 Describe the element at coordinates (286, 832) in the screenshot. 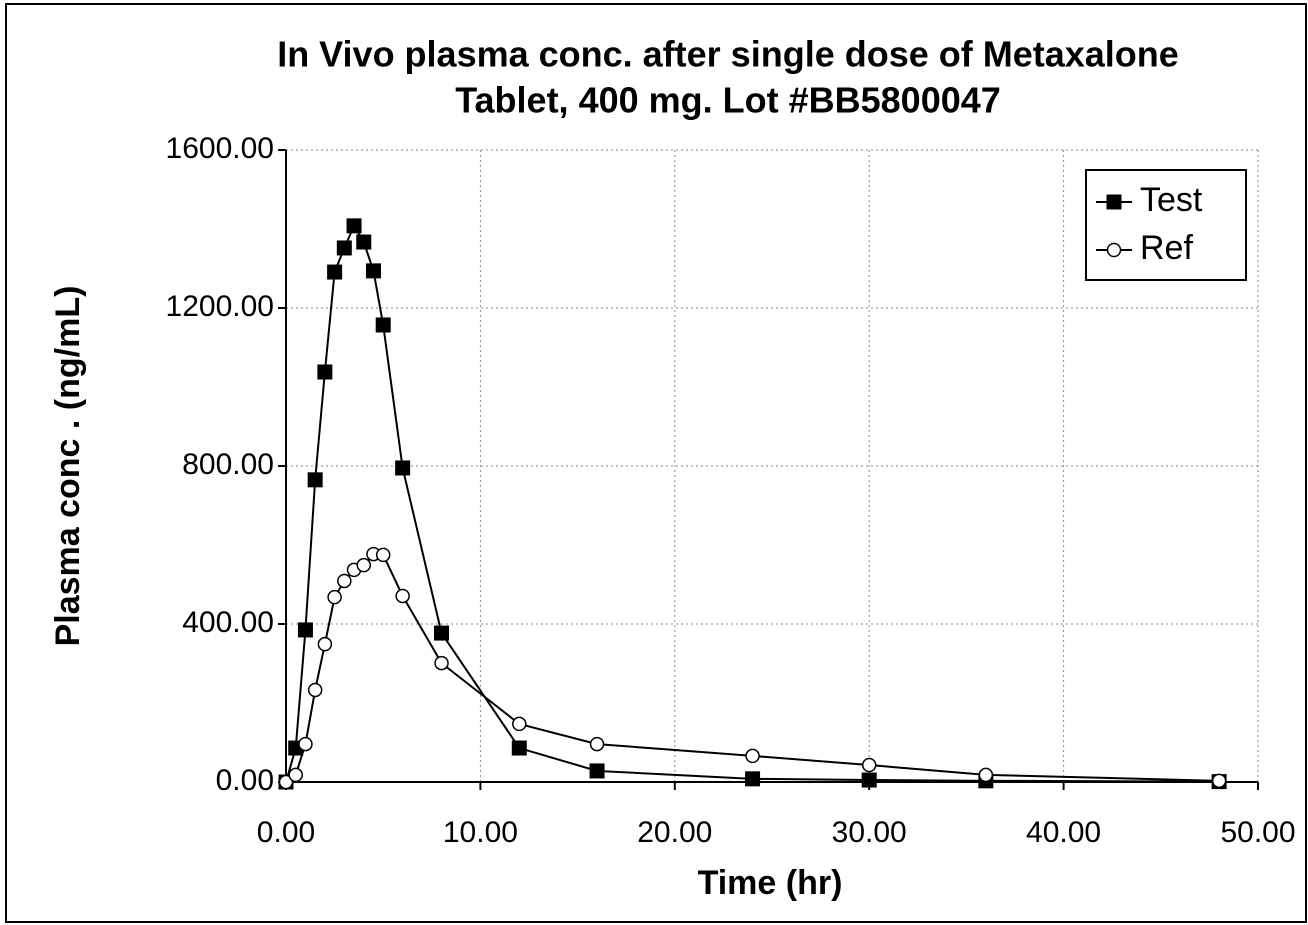

I see `x-tick-label: 0.00` at that location.